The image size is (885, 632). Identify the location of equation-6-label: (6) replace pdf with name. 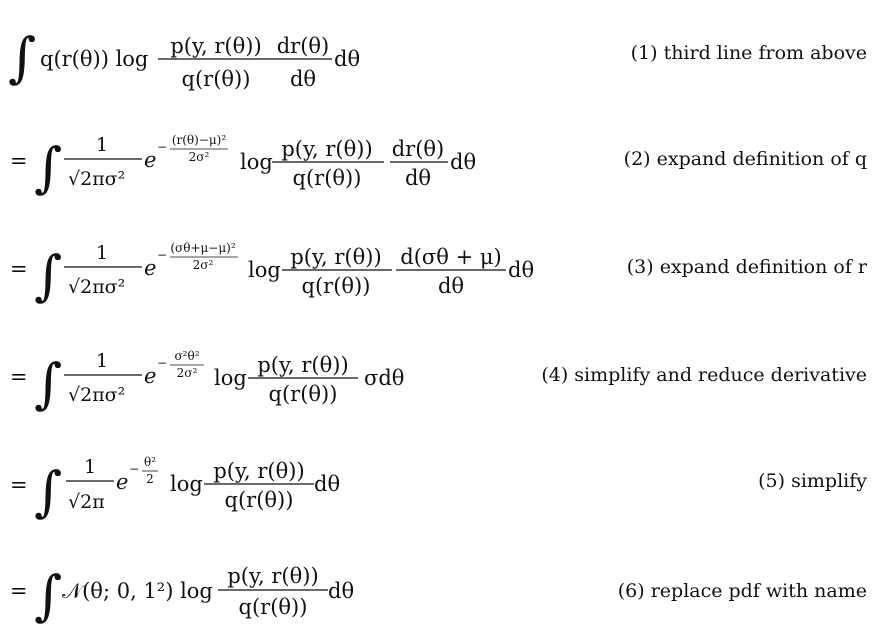
(742, 591).